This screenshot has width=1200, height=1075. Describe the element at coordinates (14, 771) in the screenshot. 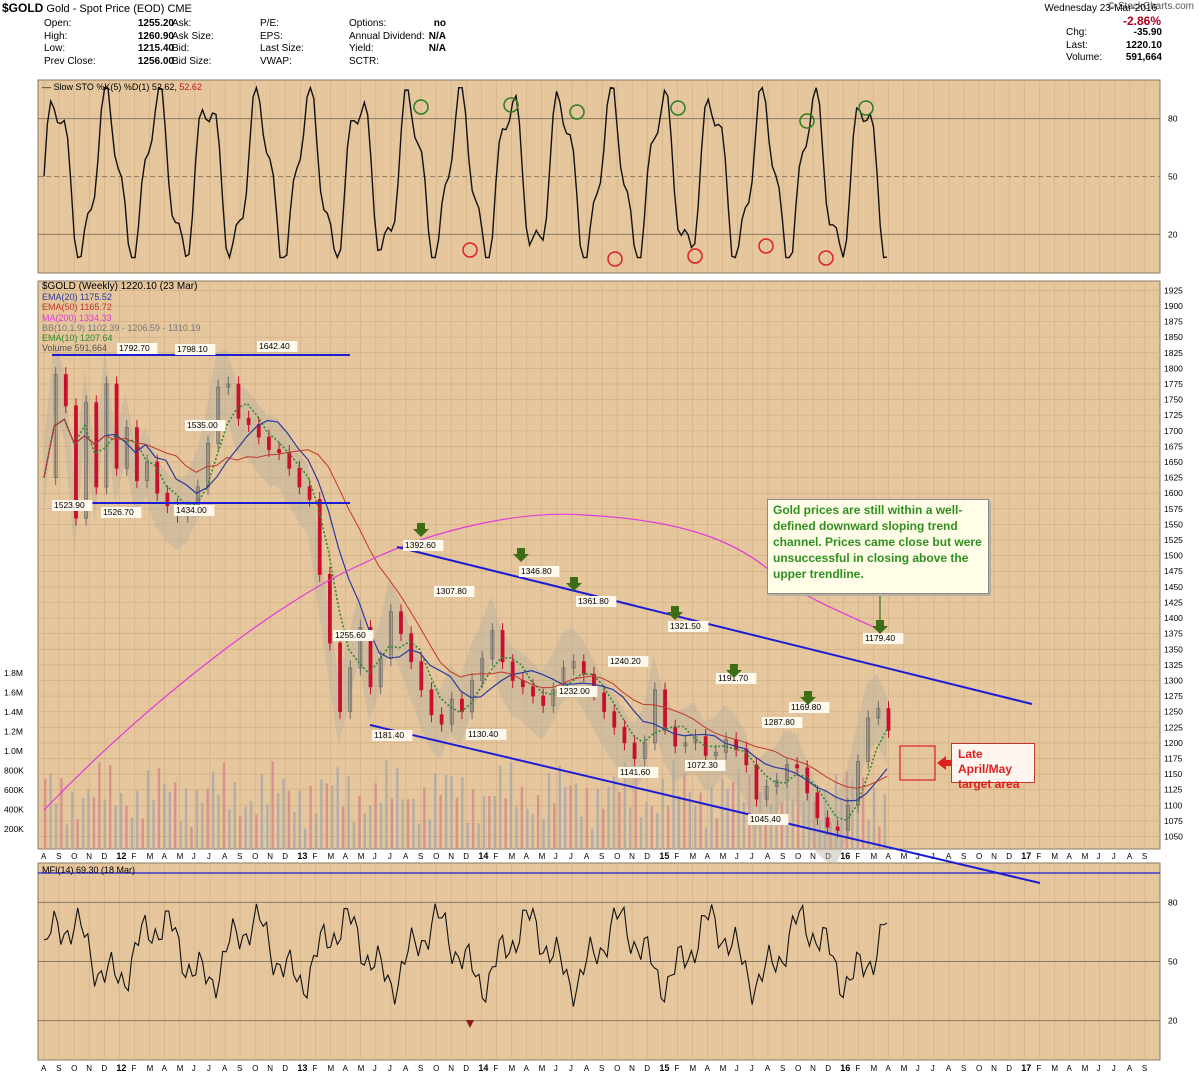

I see `volume-tick-label: 800K` at that location.